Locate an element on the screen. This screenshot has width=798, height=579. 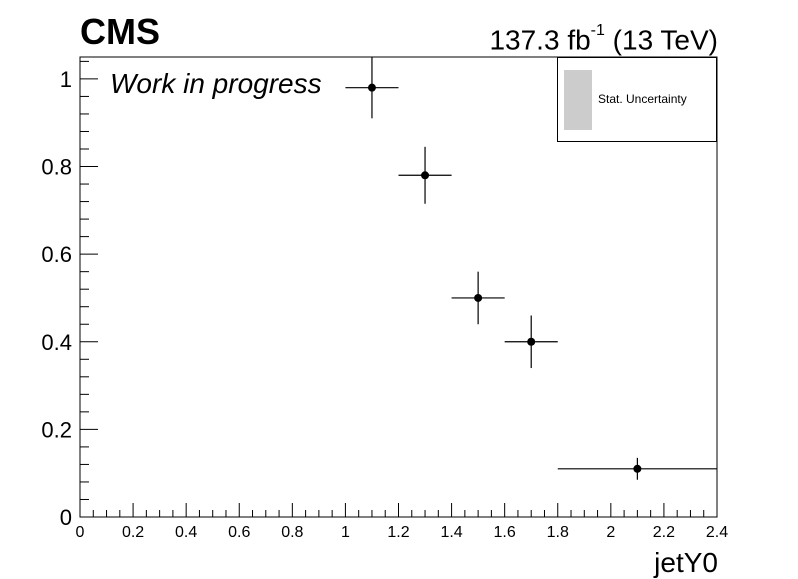
lumi-exponent: -1 is located at coordinates (597, 30).